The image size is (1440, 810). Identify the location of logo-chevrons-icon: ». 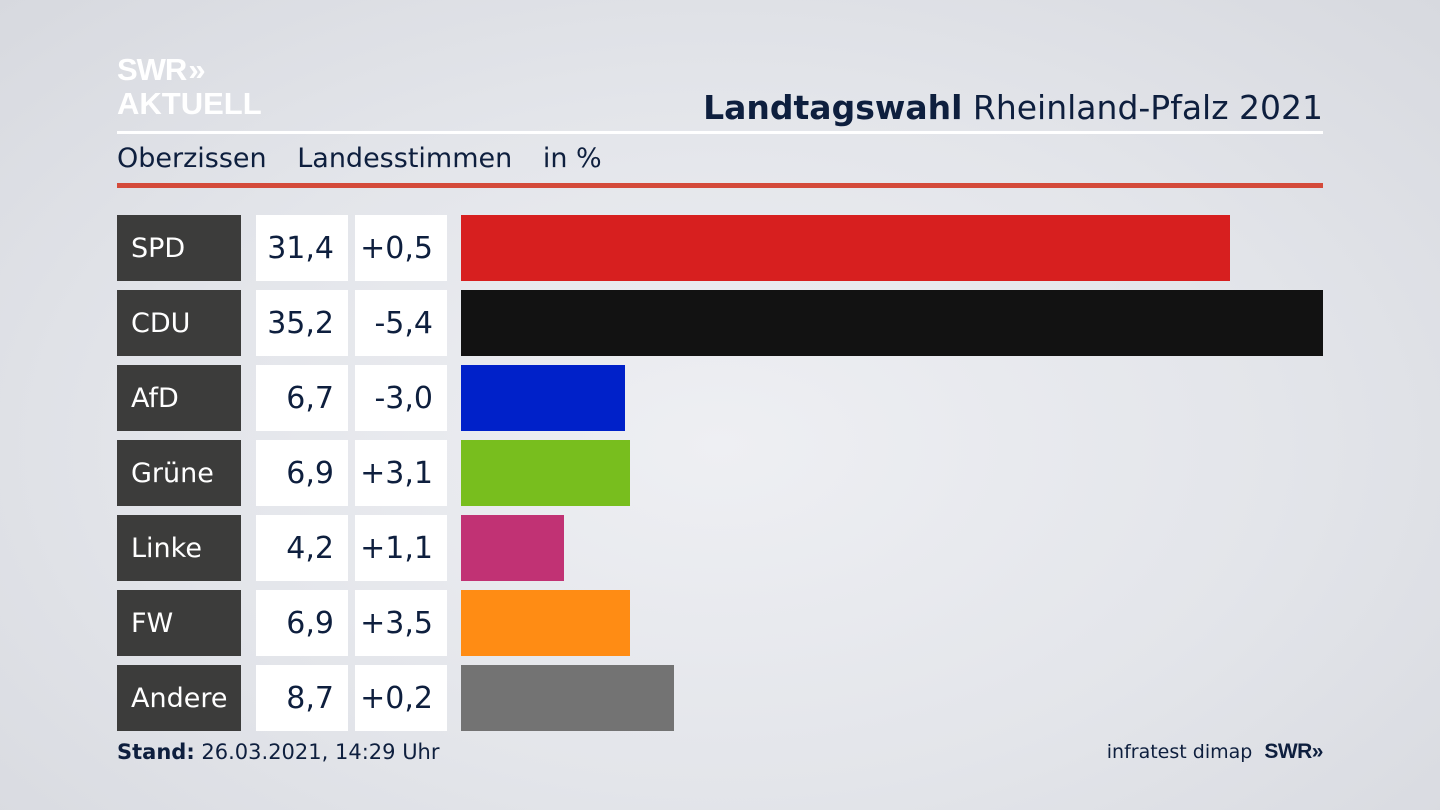
(196, 69).